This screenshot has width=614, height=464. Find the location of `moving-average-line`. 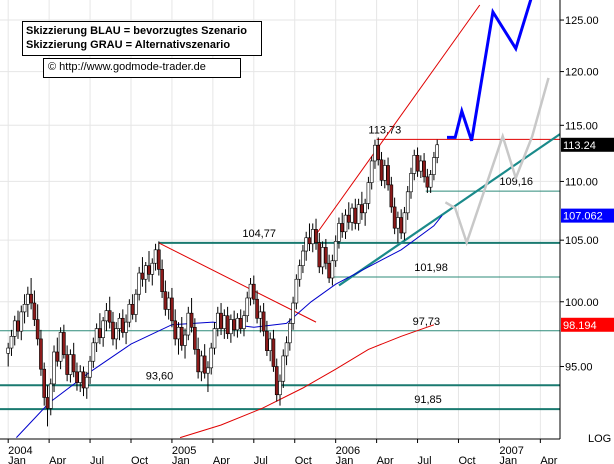

moving-average-line is located at coordinates (307, 381).